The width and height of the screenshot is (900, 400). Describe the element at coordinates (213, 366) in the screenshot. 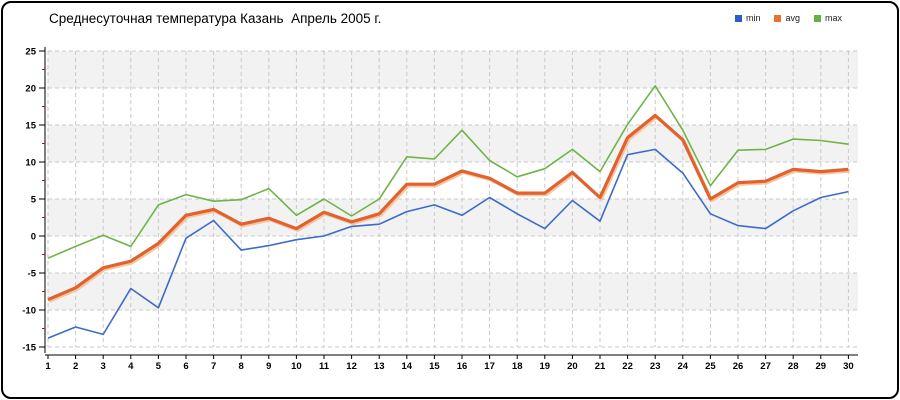

I see `svg-text: 7` at that location.